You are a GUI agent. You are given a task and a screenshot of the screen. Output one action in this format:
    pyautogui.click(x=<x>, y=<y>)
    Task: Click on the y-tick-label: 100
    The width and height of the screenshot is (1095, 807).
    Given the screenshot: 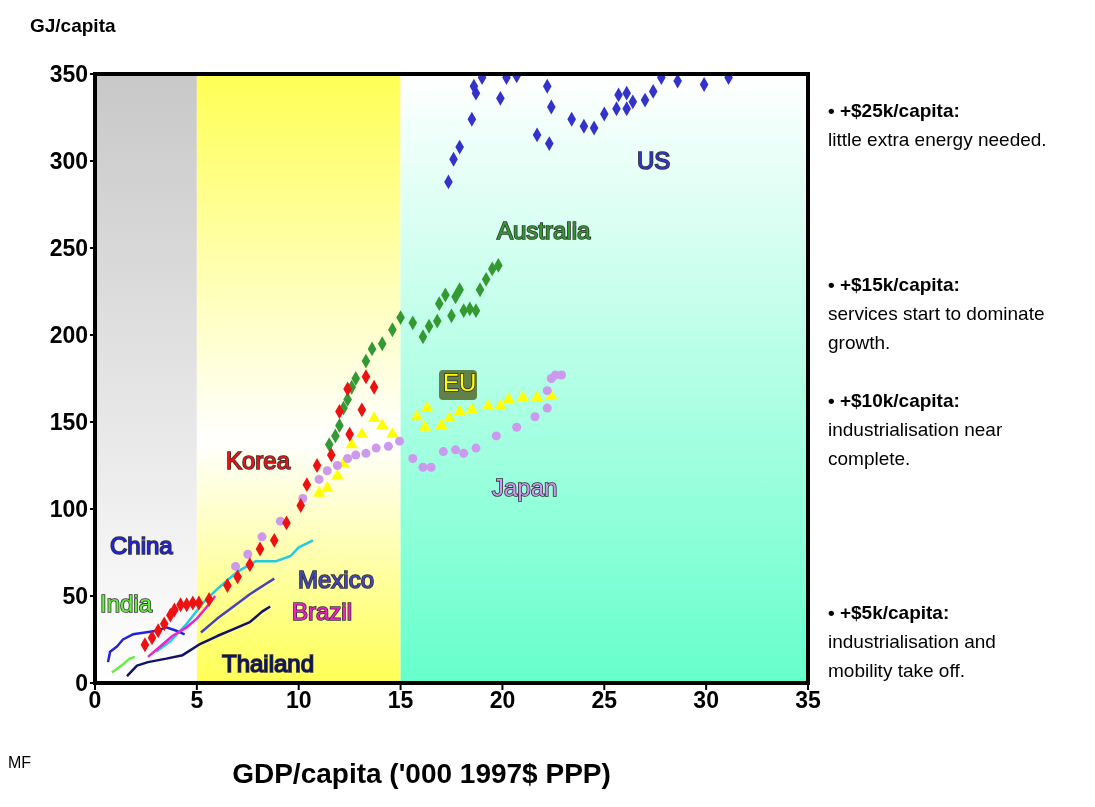 What is the action you would take?
    pyautogui.click(x=68, y=509)
    